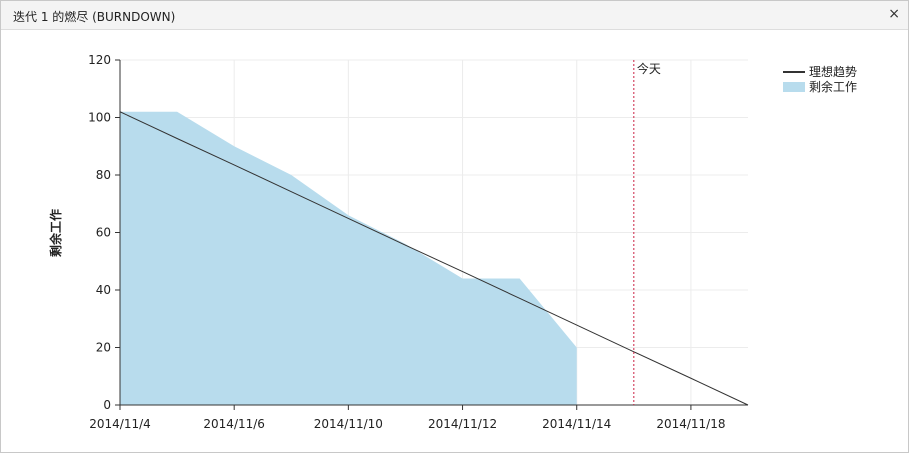 The width and height of the screenshot is (909, 453). Describe the element at coordinates (234, 424) in the screenshot. I see `x-tick-label: 2014/11/6` at that location.